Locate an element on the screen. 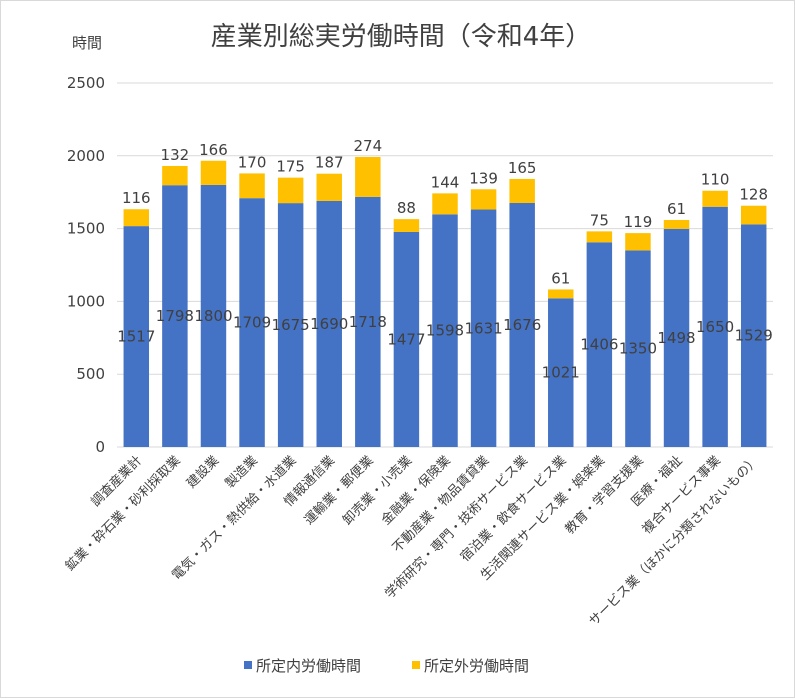 The image size is (795, 699). y-tick-label: 1500 is located at coordinates (86, 229).